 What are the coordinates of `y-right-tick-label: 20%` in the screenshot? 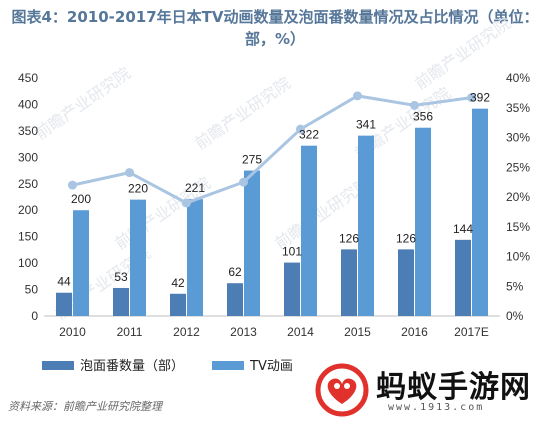 It's located at (518, 197).